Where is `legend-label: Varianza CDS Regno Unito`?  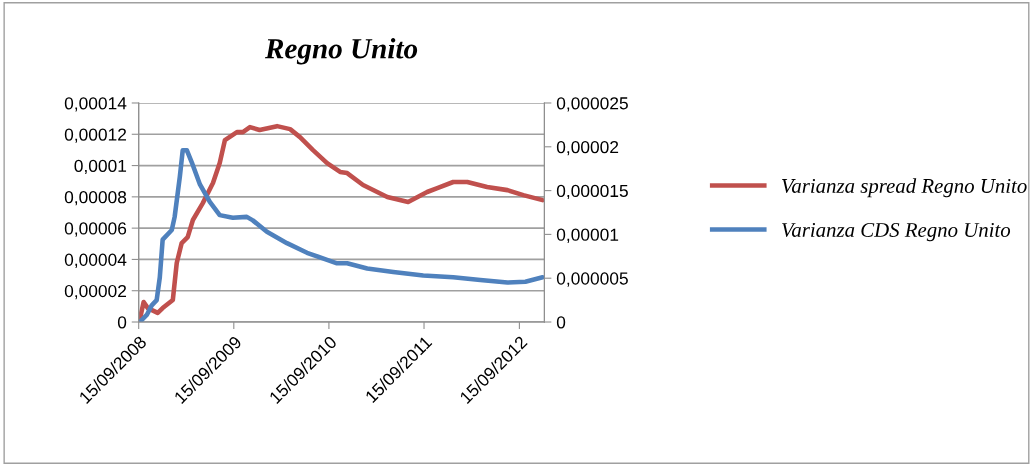 legend-label: Varianza CDS Regno Unito is located at coordinates (896, 232).